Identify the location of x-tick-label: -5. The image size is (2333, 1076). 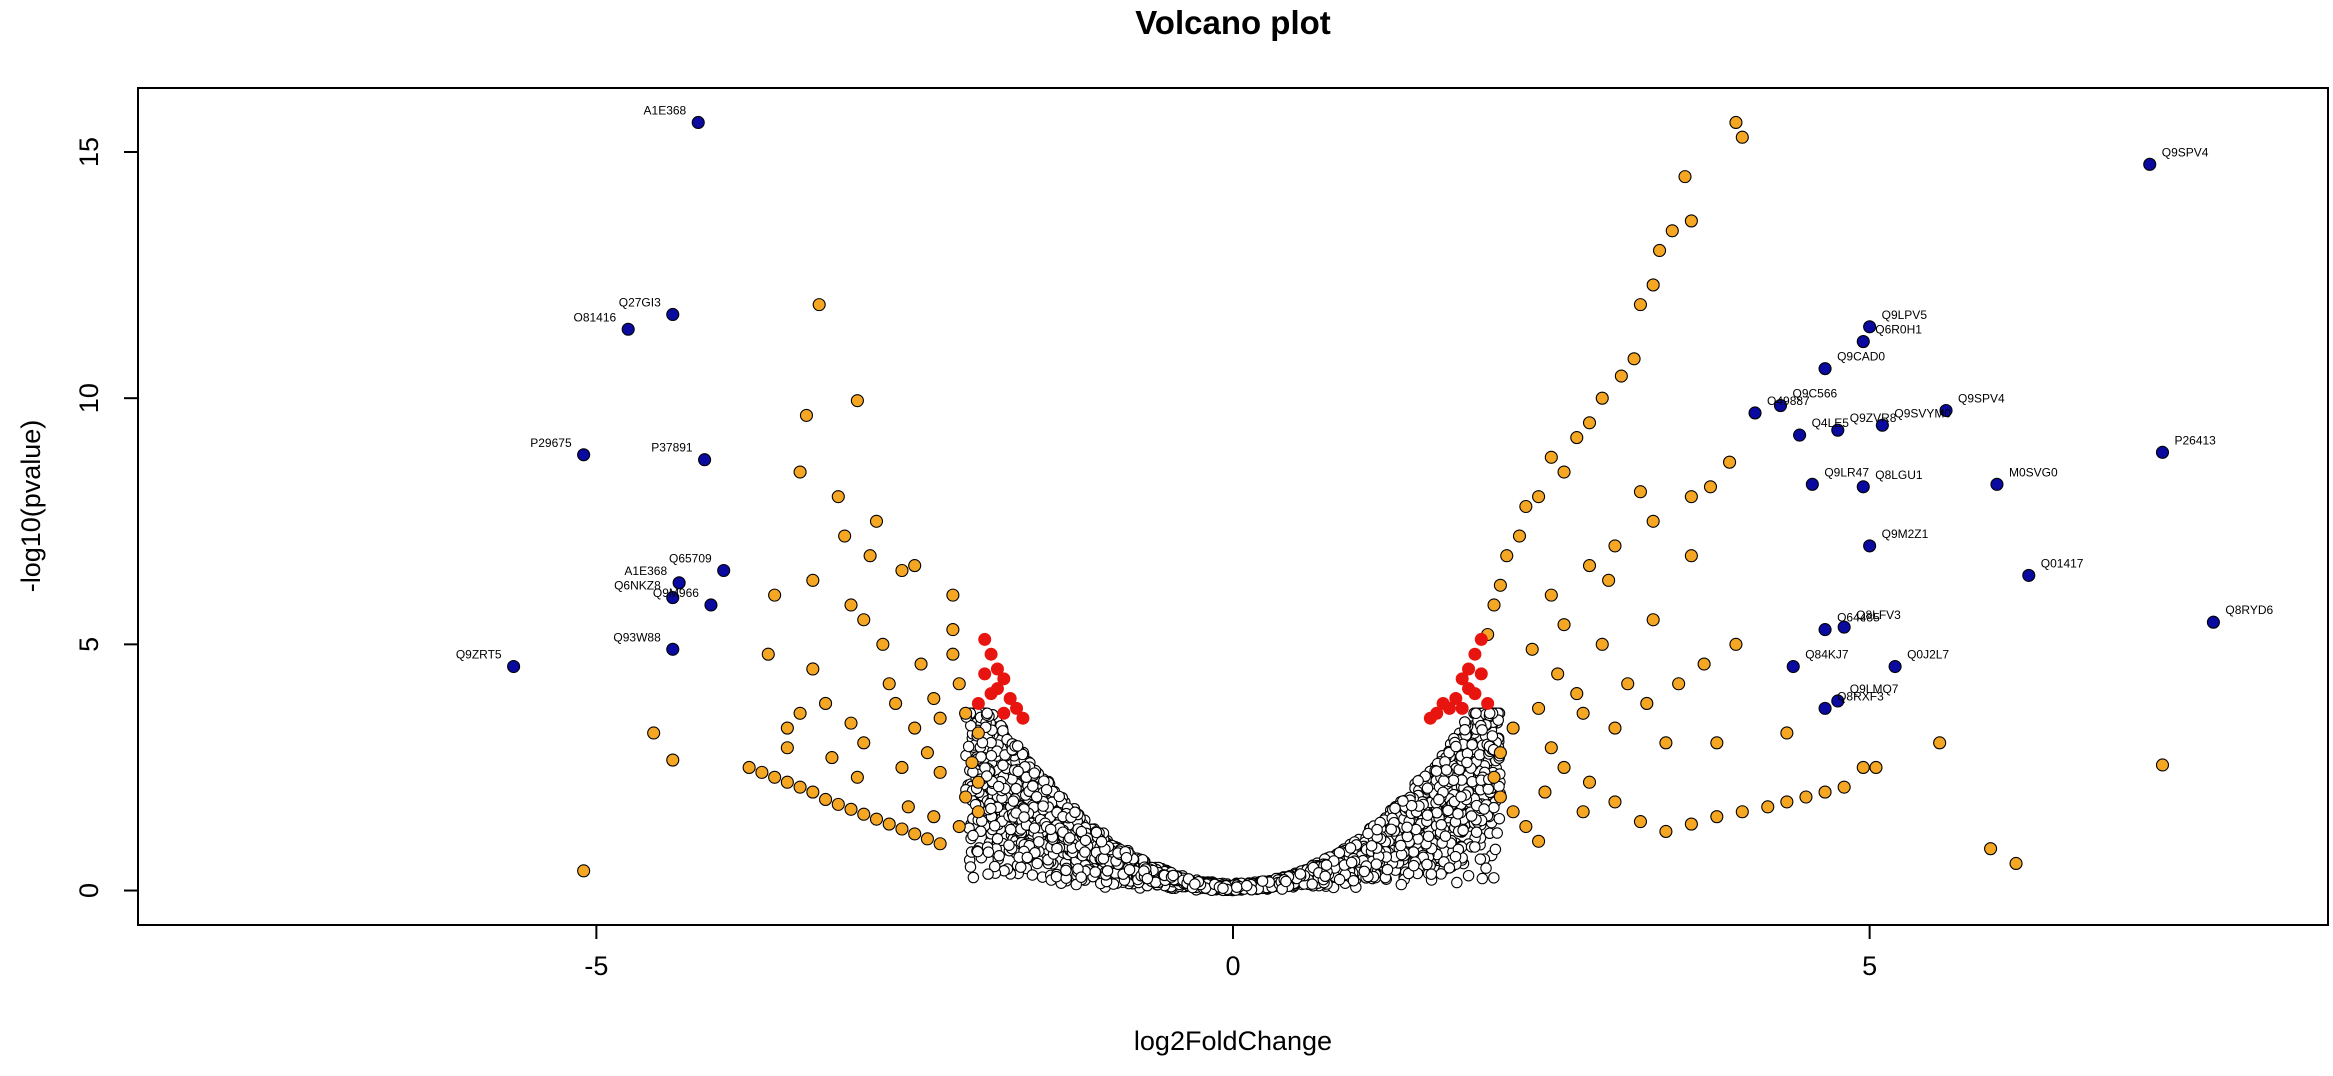
(596, 966).